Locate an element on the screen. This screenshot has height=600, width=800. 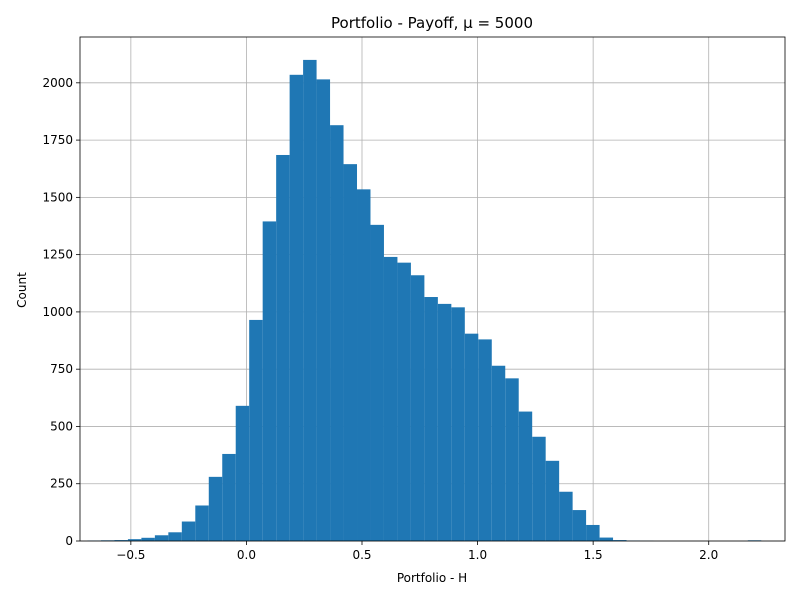
x-tick-label: 2.0 is located at coordinates (708, 555).